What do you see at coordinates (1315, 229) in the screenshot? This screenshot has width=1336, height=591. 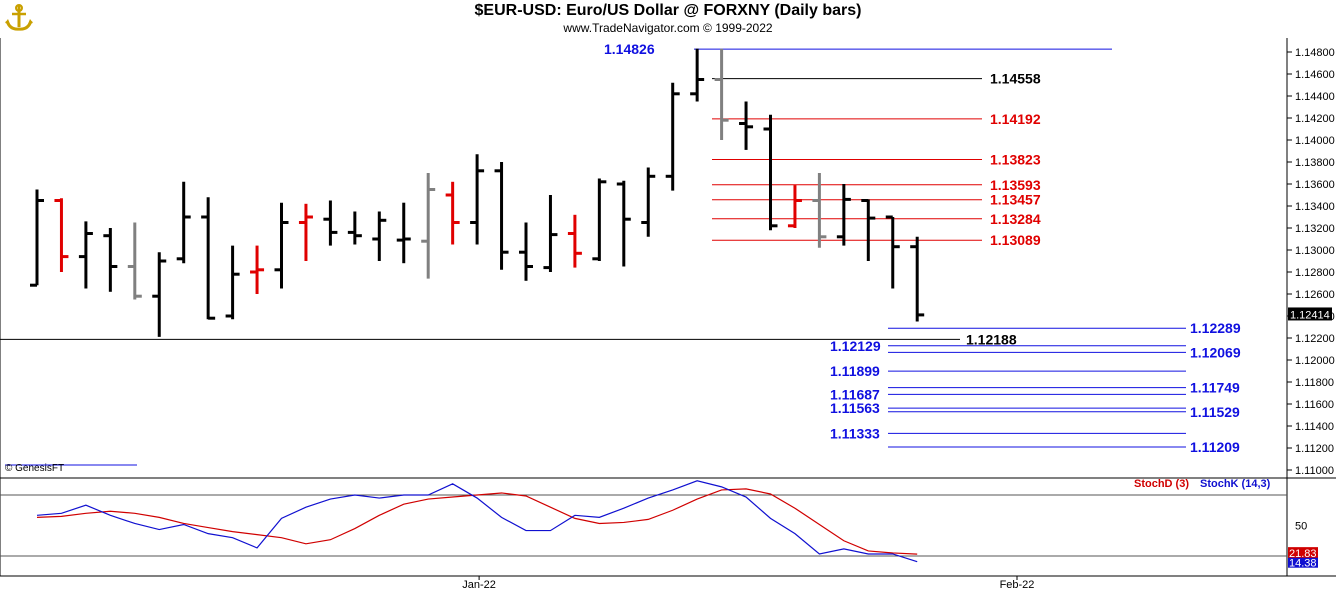 I see `y-tick-label: 1.13200` at bounding box center [1315, 229].